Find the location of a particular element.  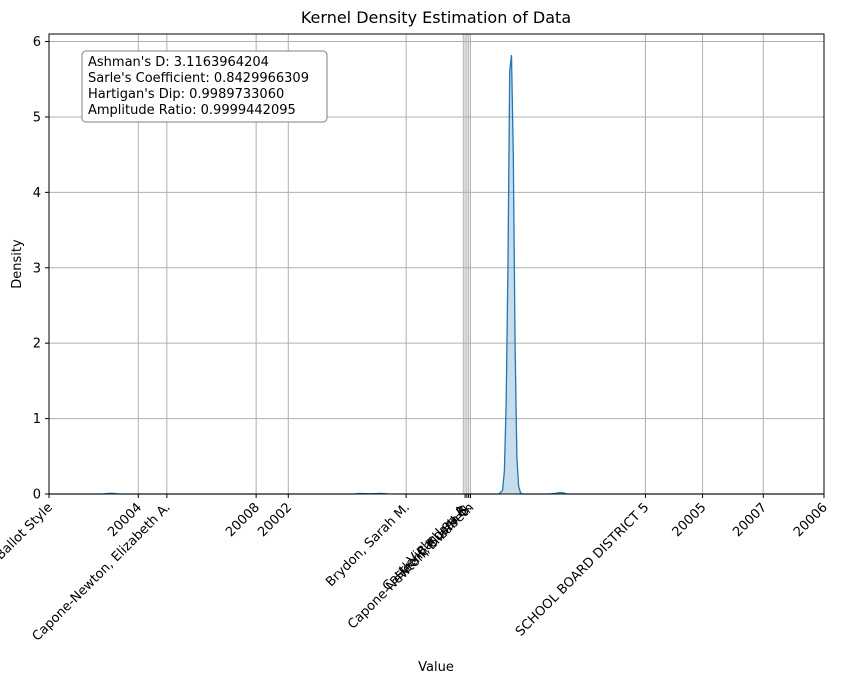

y-tick-label: 3 is located at coordinates (37, 268).